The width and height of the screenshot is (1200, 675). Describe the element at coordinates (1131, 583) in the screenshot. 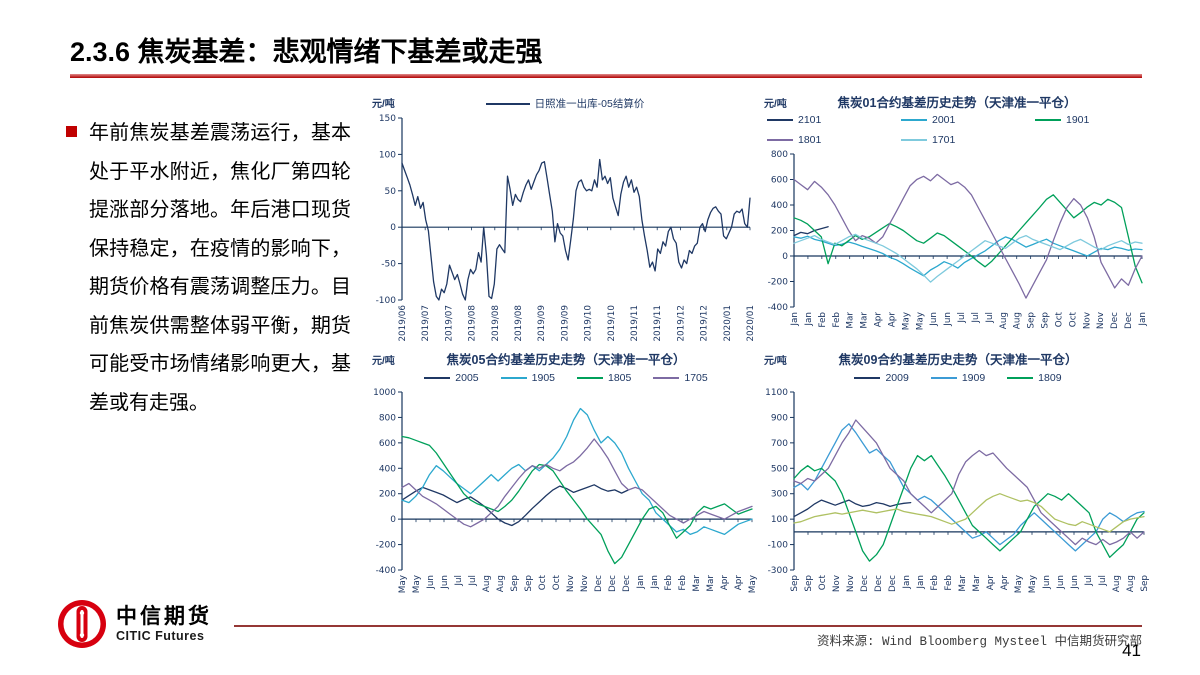

I see `svg-text: Aug` at that location.